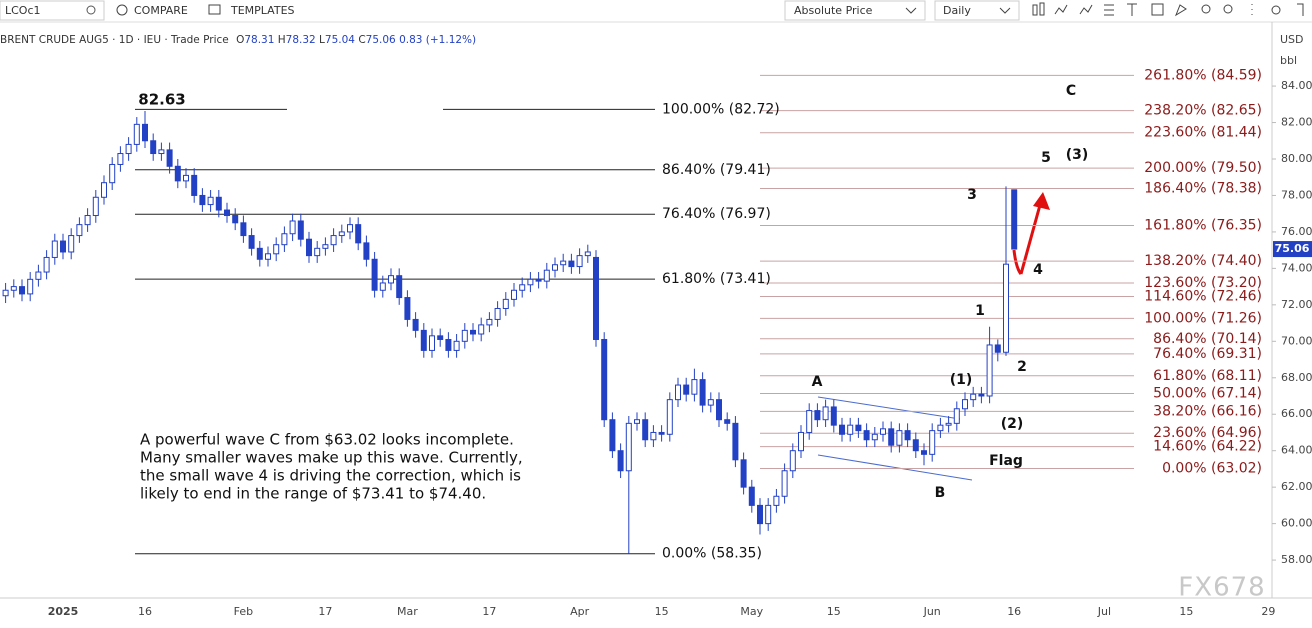  I want to click on y-tick-label: 74.00, so click(1296, 267).